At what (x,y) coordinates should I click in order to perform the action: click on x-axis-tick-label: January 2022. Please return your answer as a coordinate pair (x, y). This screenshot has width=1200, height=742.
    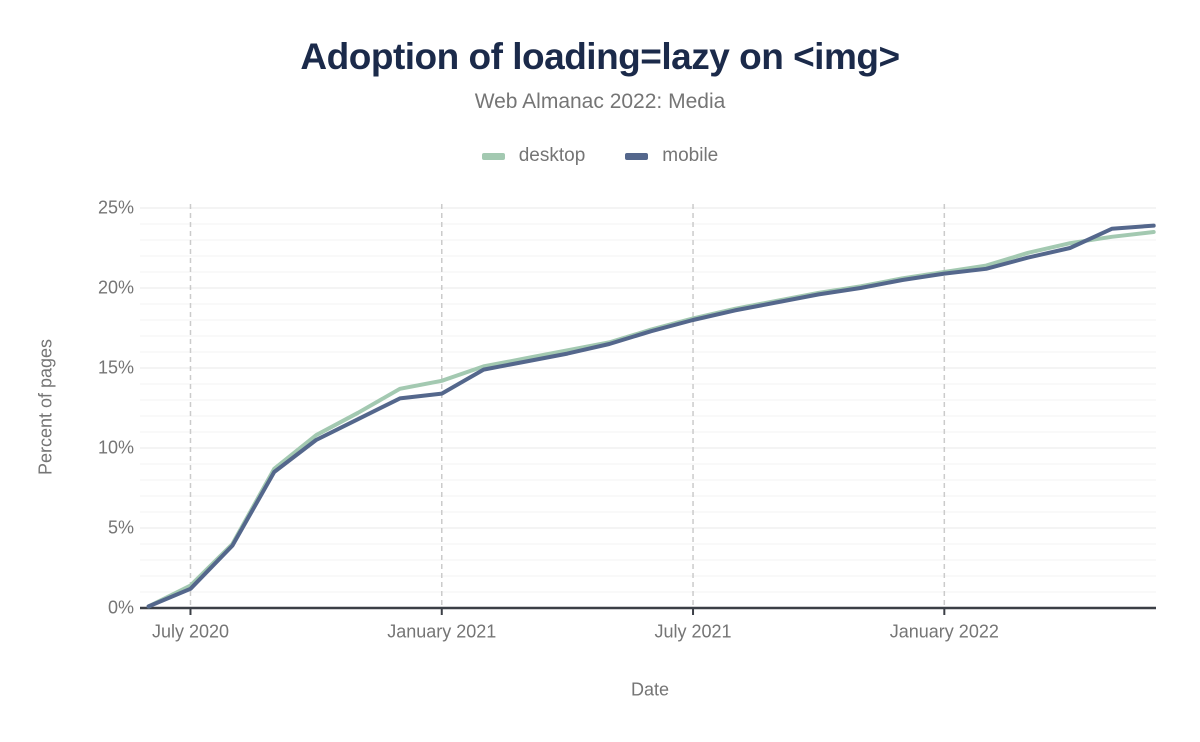
    Looking at the image, I should click on (944, 631).